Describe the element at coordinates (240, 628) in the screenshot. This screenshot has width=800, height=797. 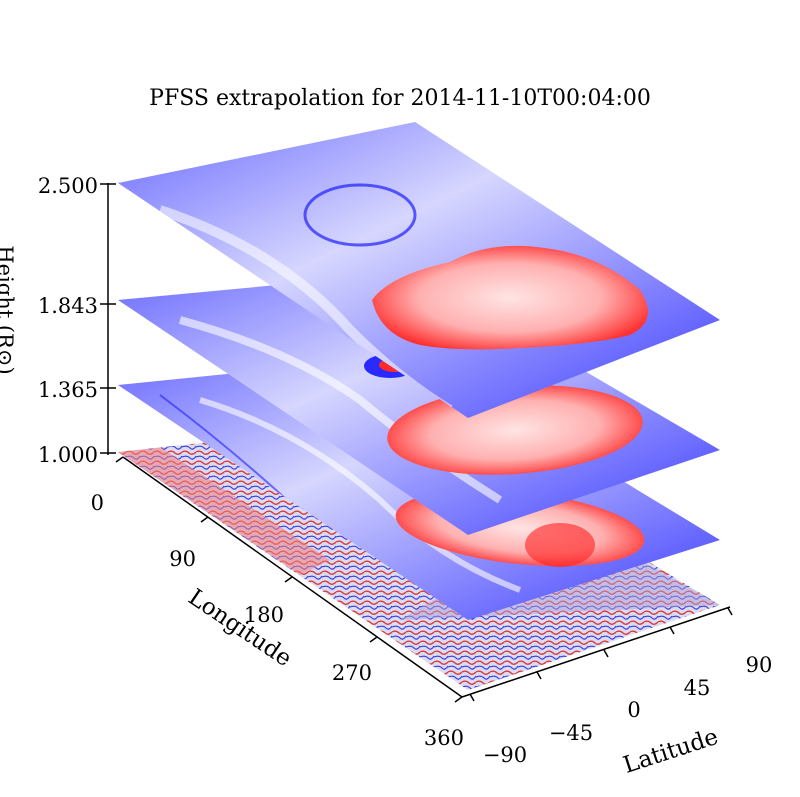
I see `longitude-axis-label: Longitude` at that location.